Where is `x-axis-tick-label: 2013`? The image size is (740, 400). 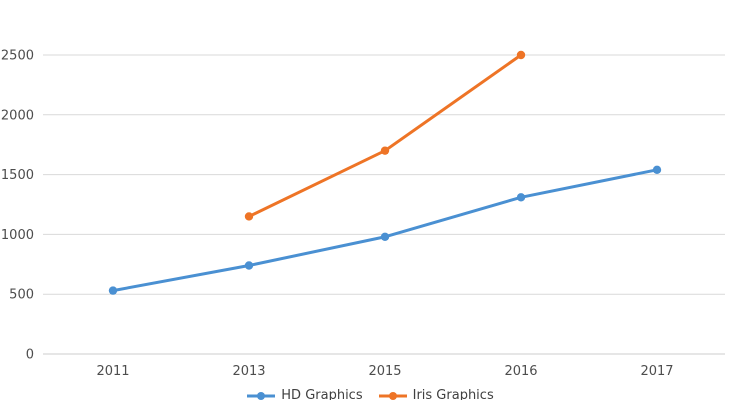 x-axis-tick-label: 2013 is located at coordinates (248, 371).